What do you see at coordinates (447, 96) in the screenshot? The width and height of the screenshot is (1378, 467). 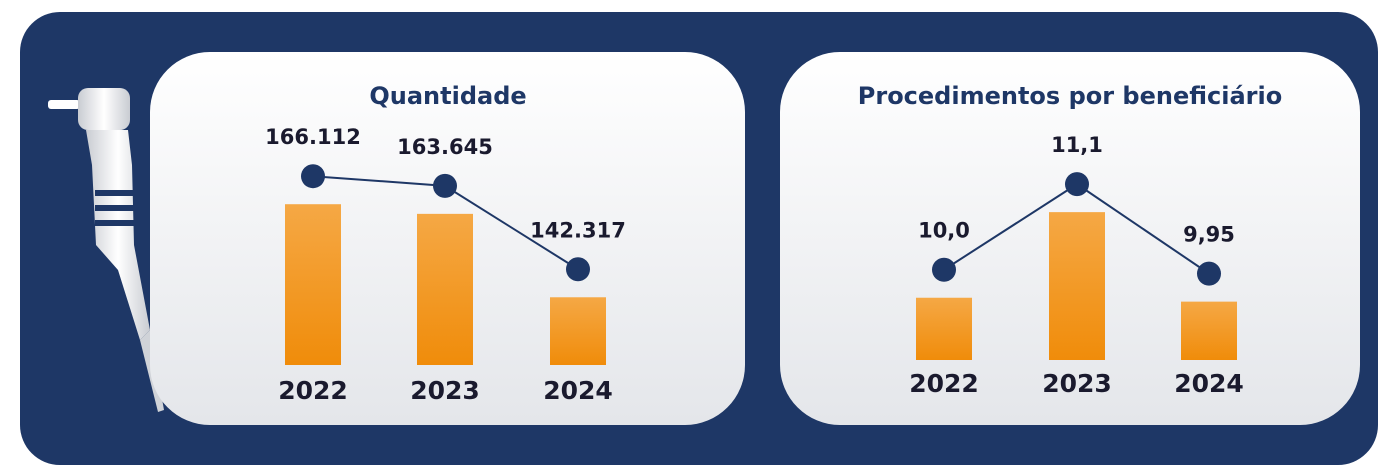 I see `chart-title: Quantidade` at bounding box center [447, 96].